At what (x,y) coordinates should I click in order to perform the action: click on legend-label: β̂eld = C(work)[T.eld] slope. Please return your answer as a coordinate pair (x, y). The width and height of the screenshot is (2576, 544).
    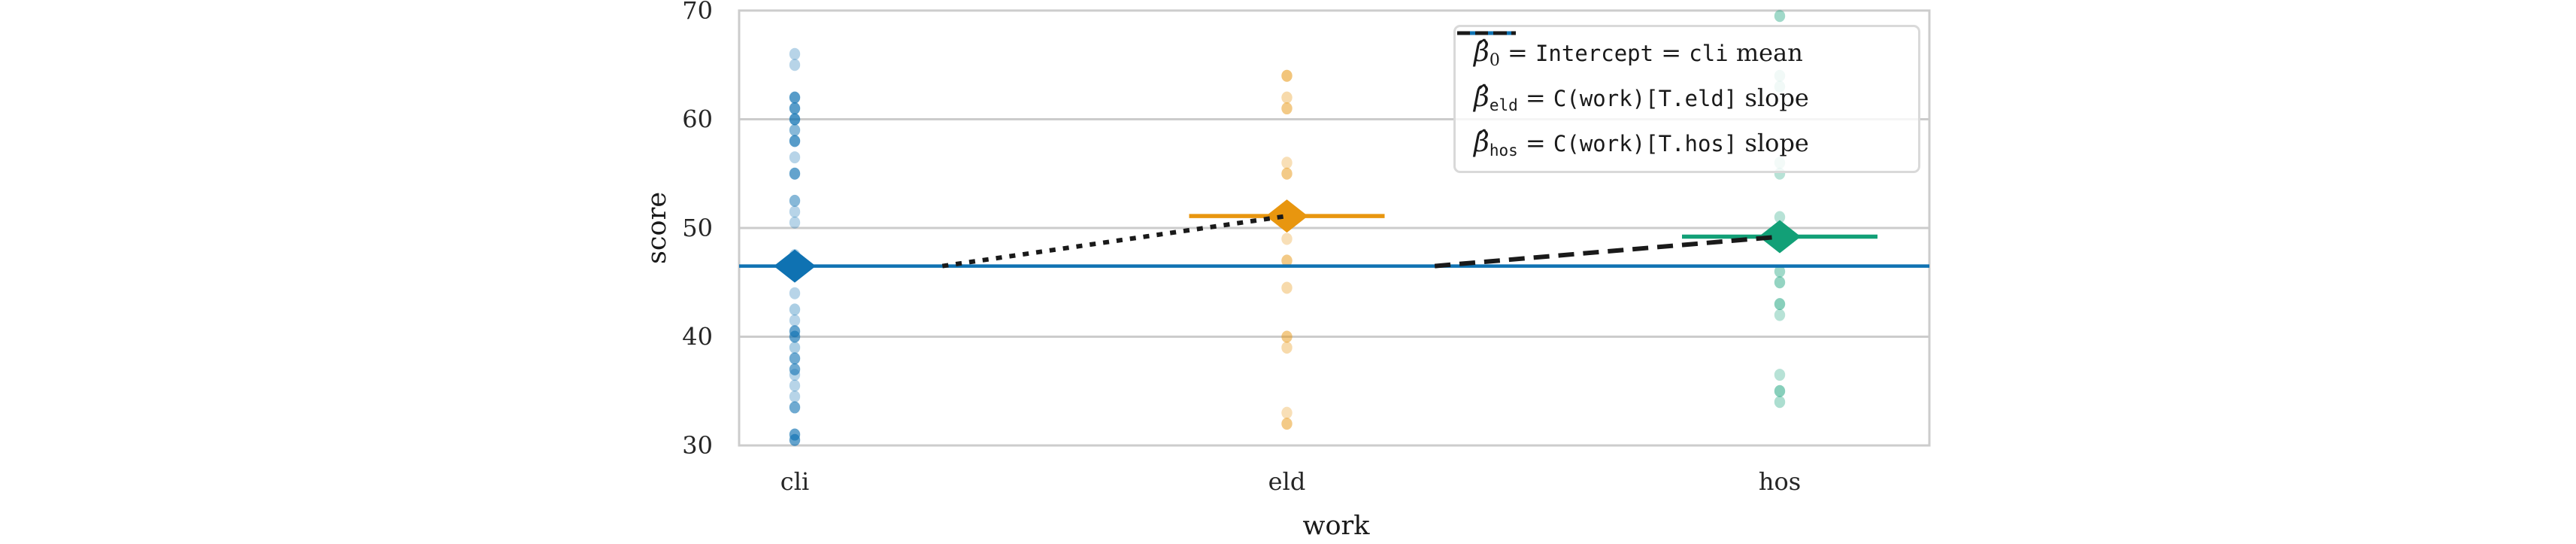
    Looking at the image, I should click on (1641, 99).